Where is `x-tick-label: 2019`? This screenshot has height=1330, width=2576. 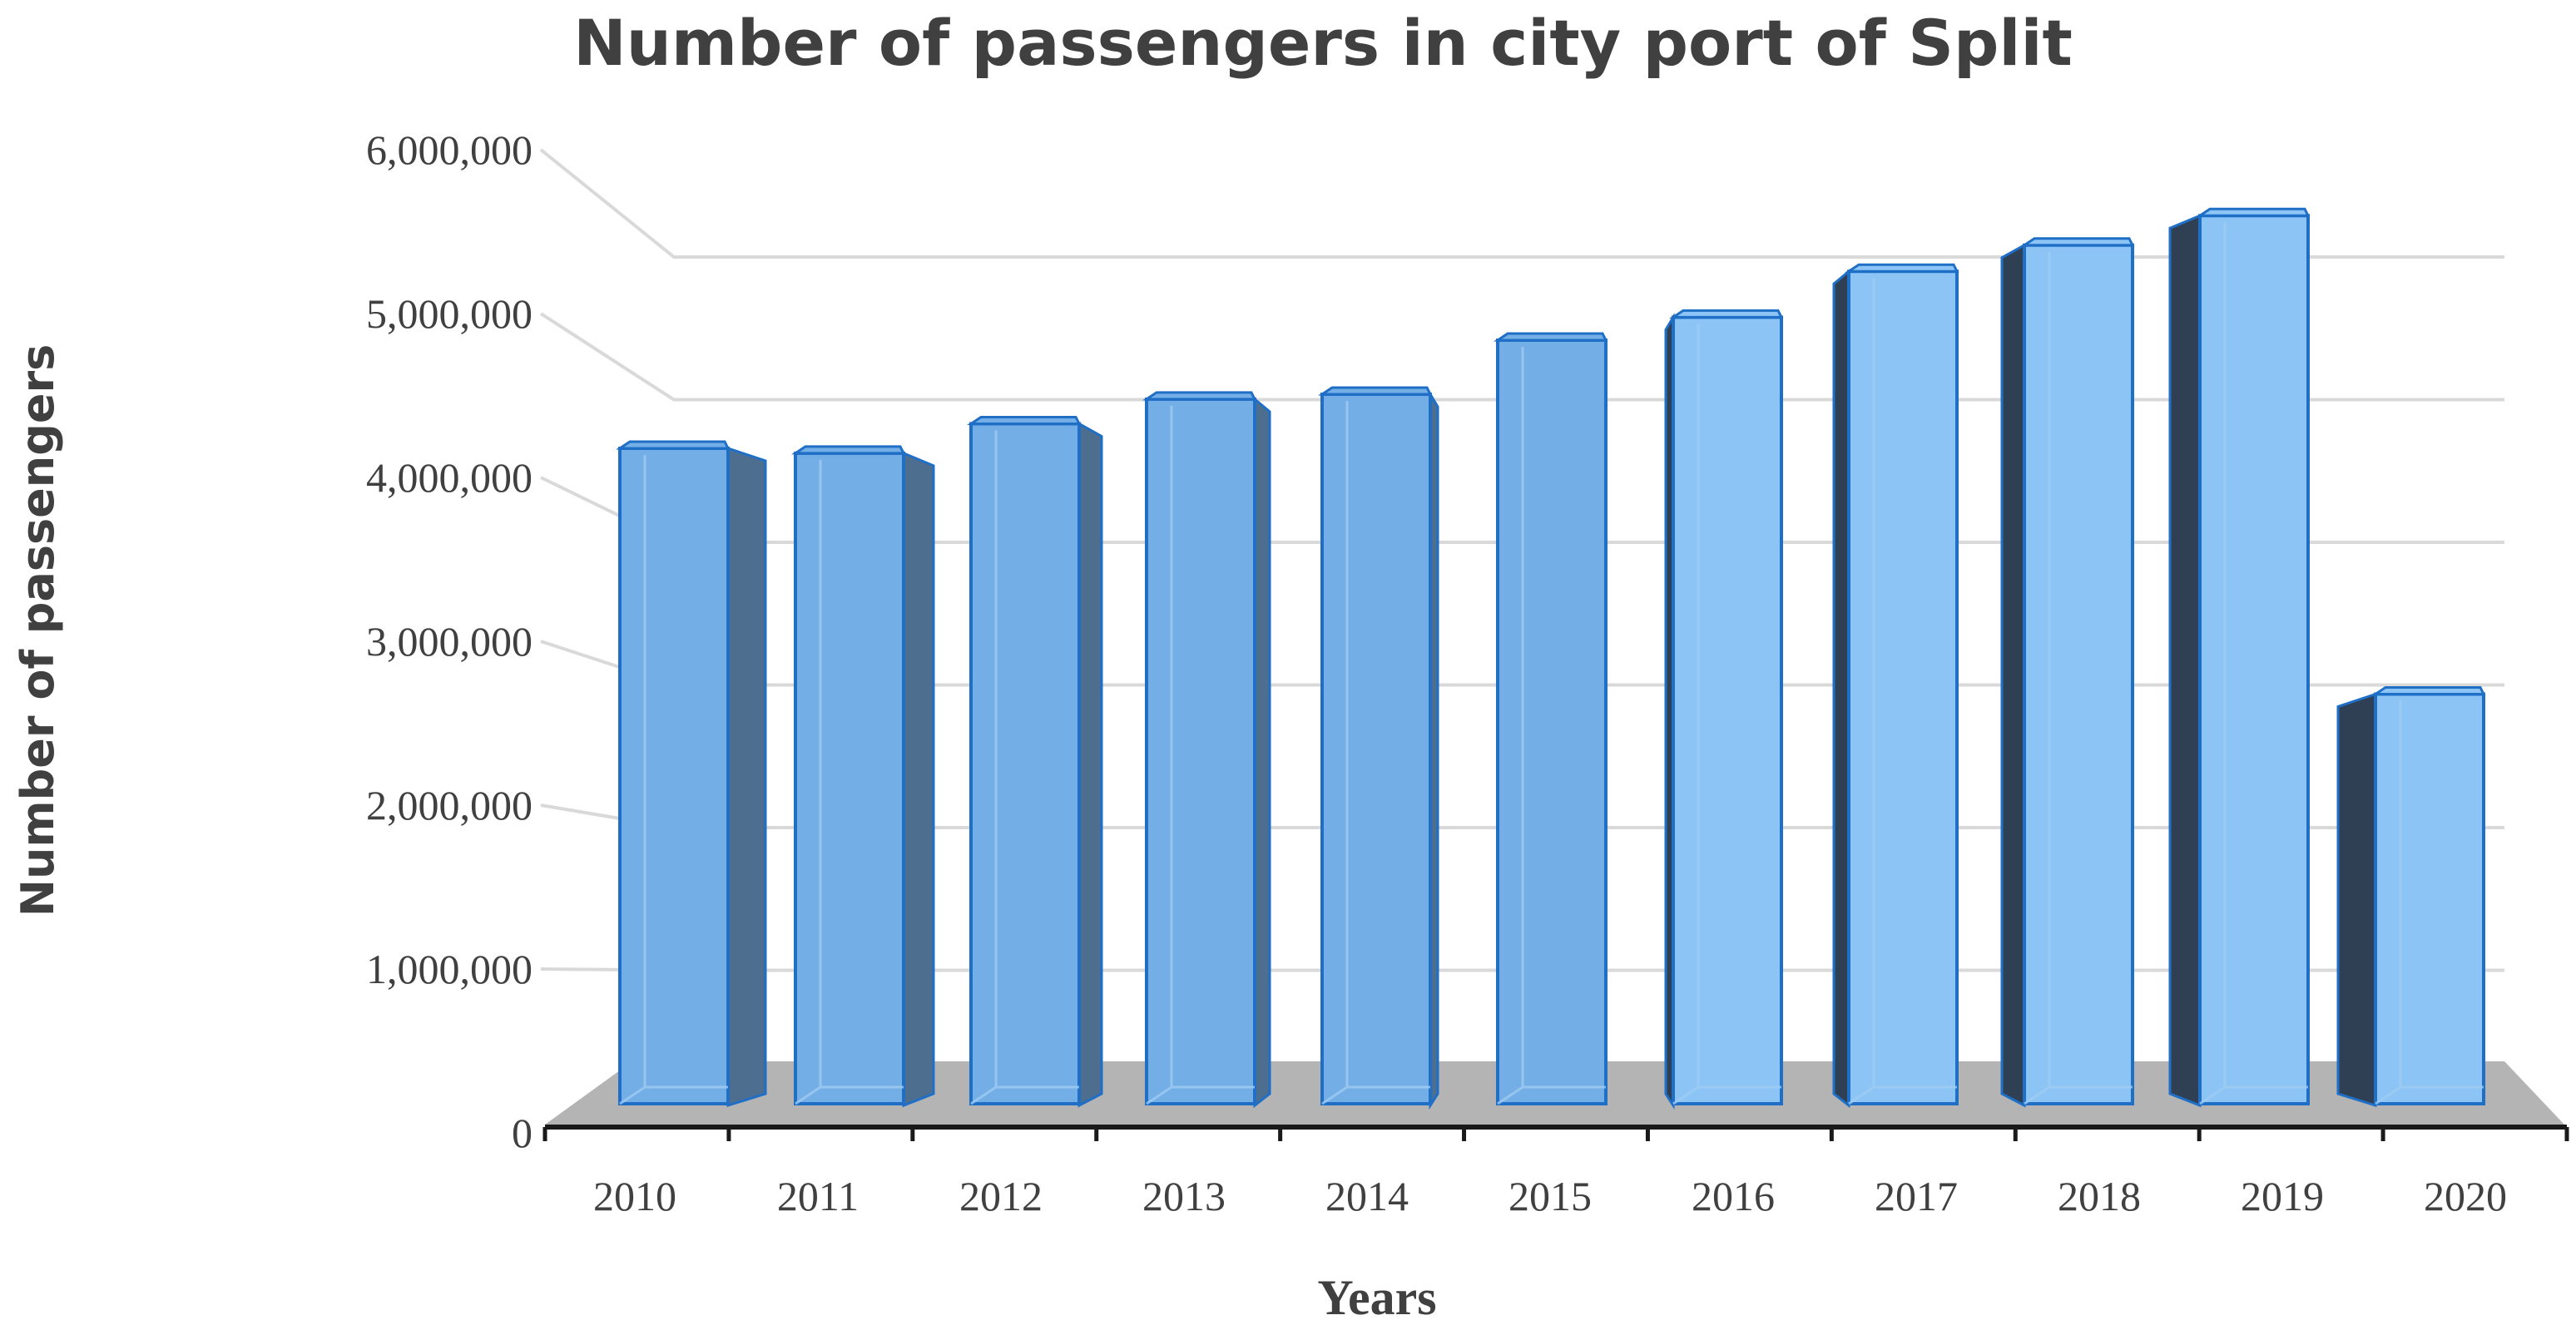 x-tick-label: 2019 is located at coordinates (2282, 1196).